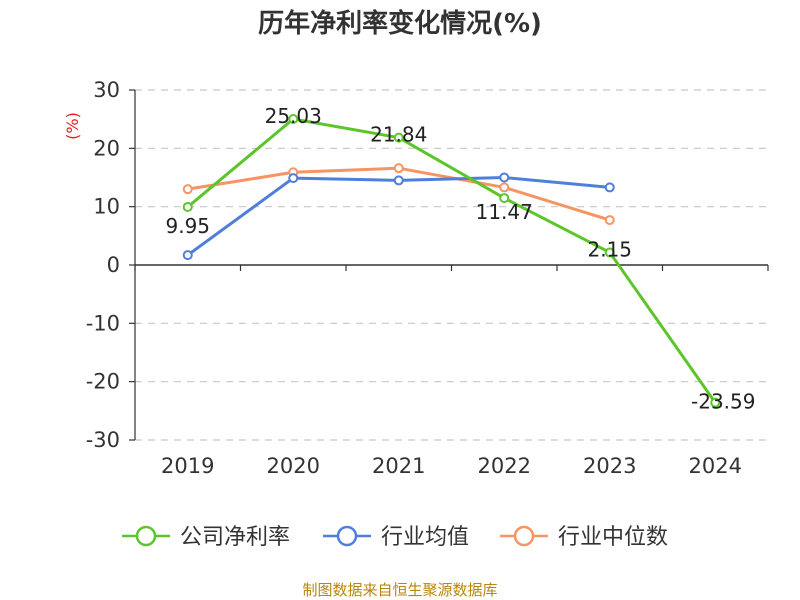  What do you see at coordinates (103, 265) in the screenshot?
I see `y-tick-labels: -30 -20 -10 0 10 20 30` at bounding box center [103, 265].